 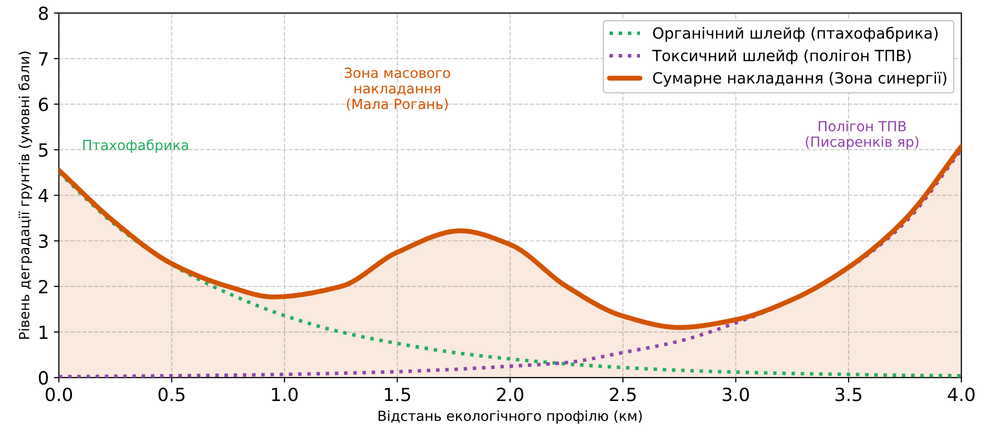 I want to click on x-tick-label: 2.5, so click(x=623, y=395).